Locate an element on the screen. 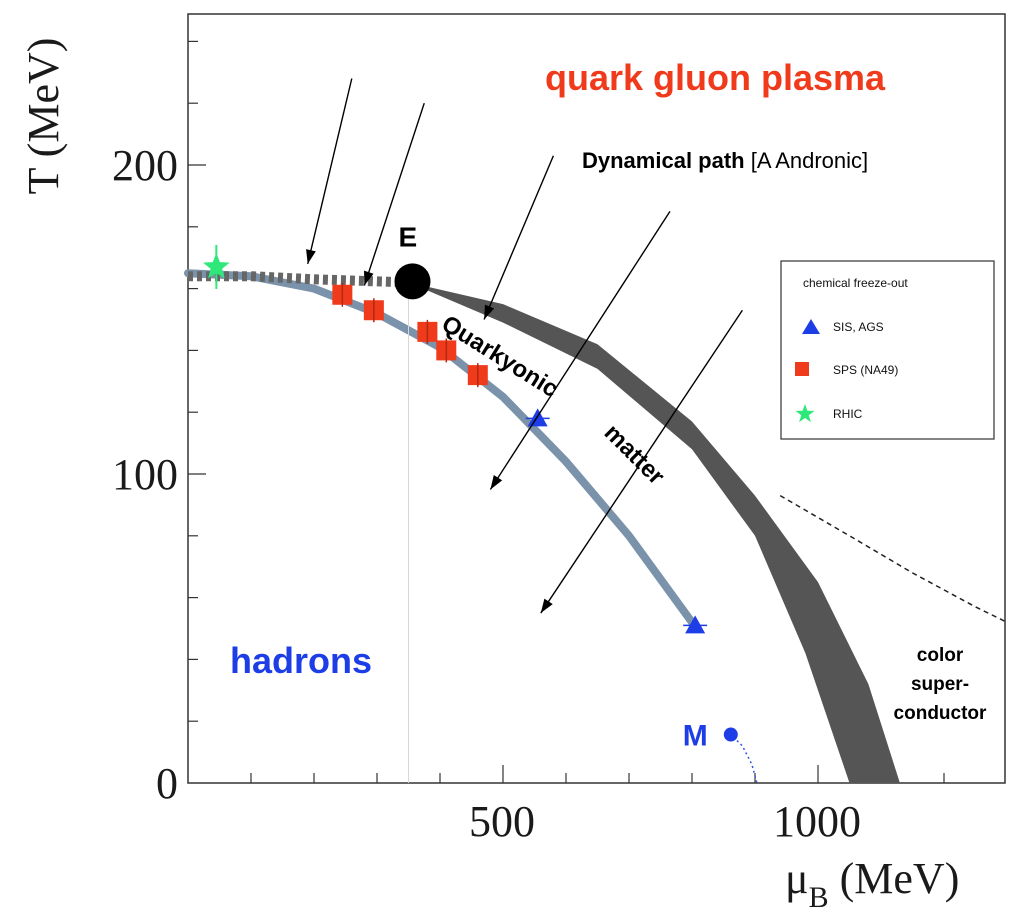  y-tick-label-0: 0 is located at coordinates (167, 783).